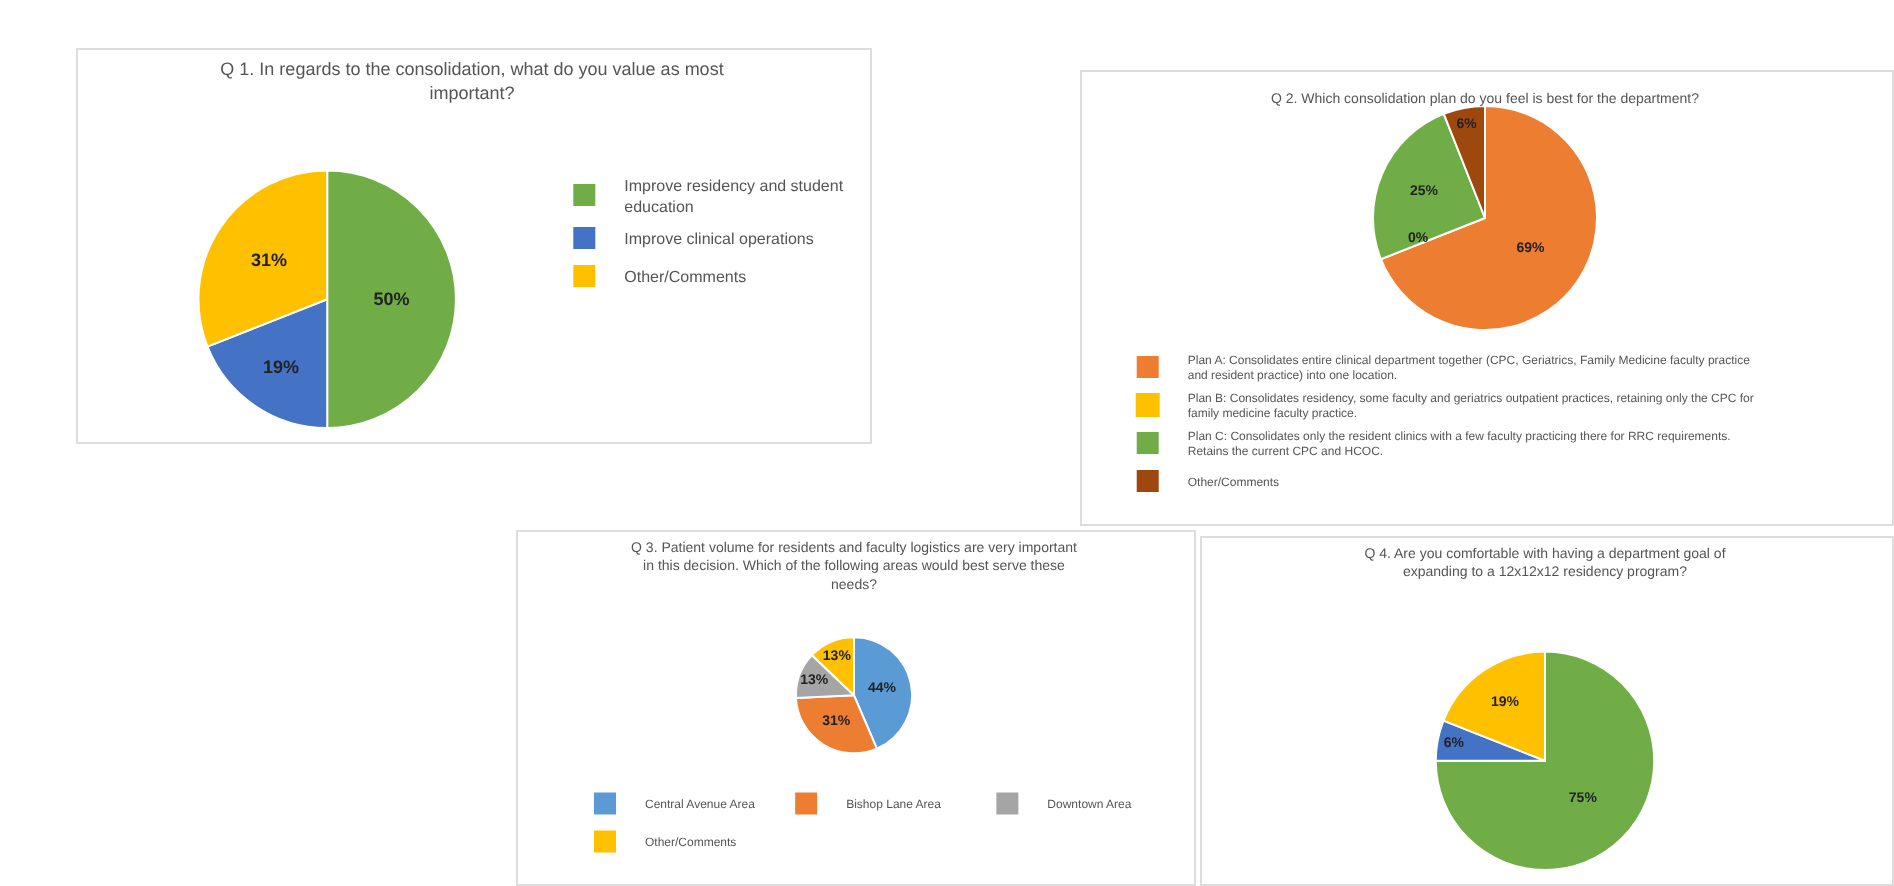 The image size is (1894, 886). Describe the element at coordinates (268, 259) in the screenshot. I see `data-label: 31%` at that location.